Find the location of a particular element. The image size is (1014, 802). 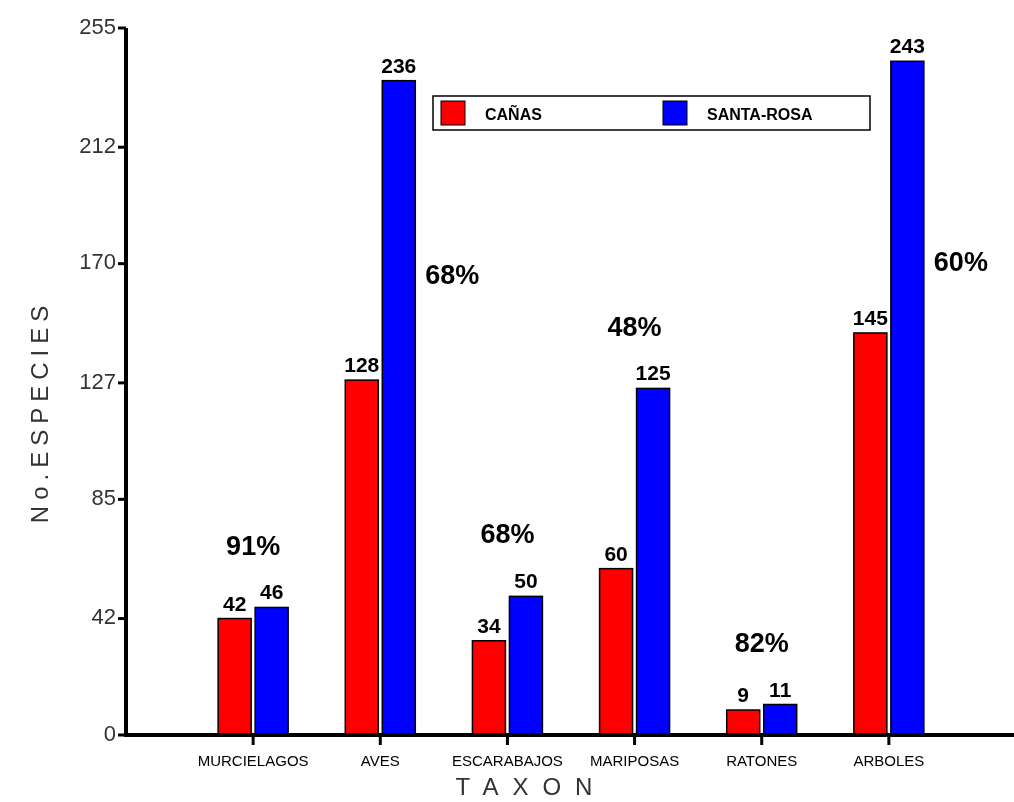

y-tick-label: 212 is located at coordinates (97, 146).